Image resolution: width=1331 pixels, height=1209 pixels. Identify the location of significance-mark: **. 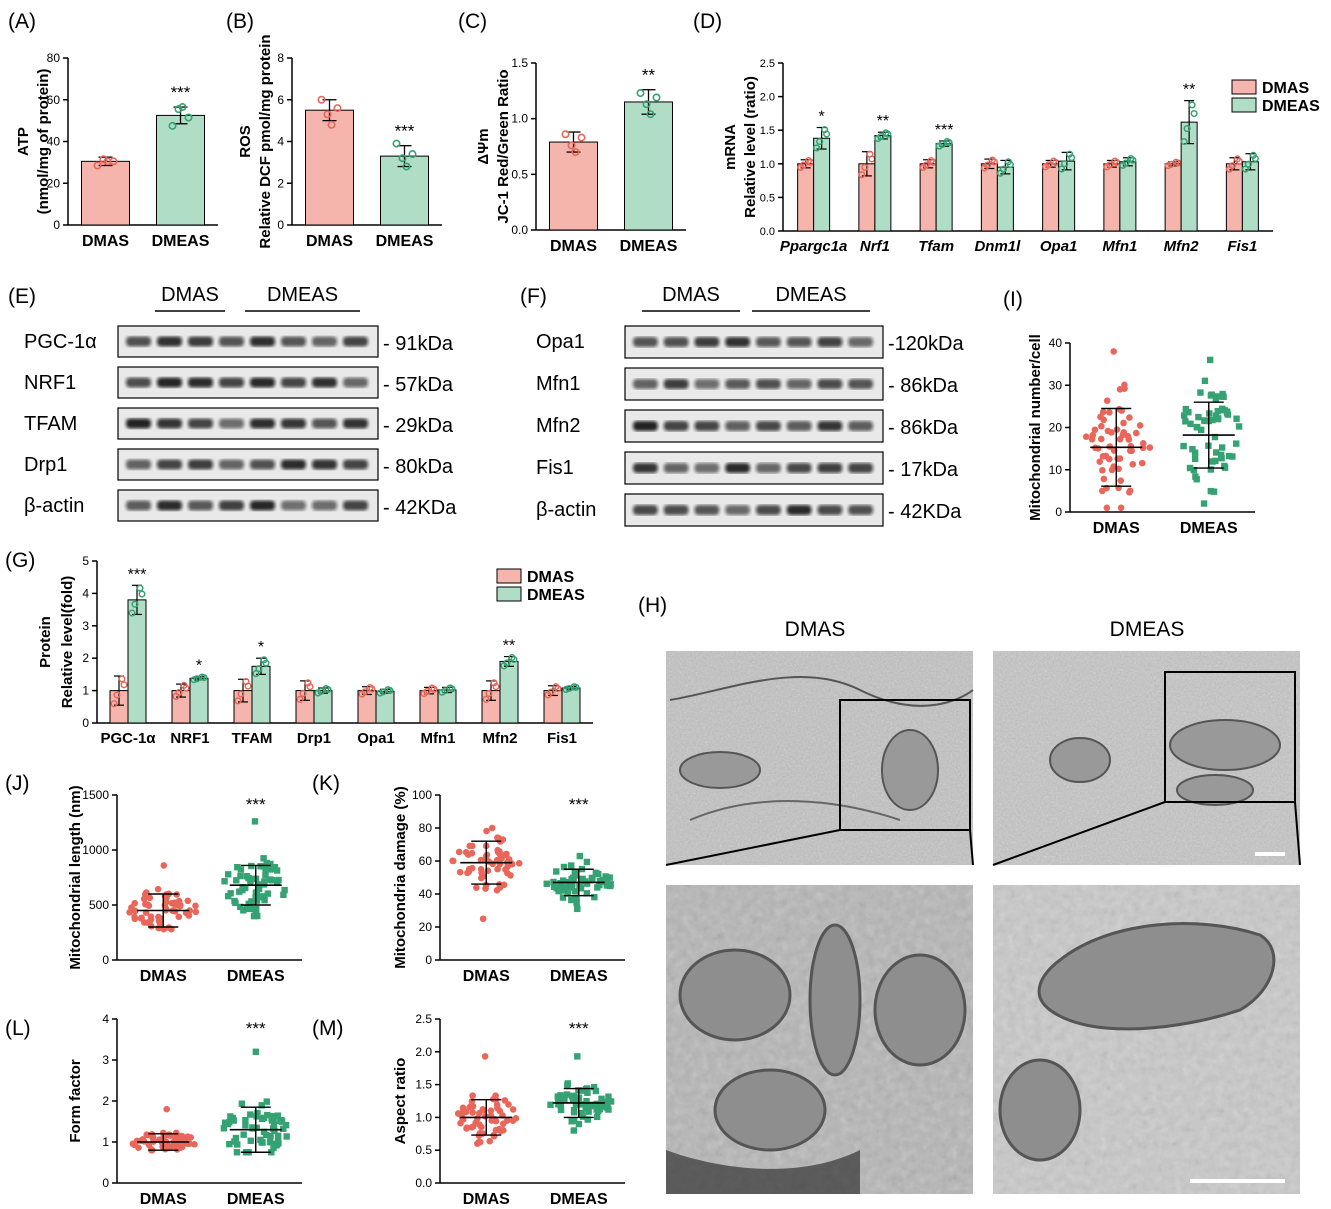
(883, 121).